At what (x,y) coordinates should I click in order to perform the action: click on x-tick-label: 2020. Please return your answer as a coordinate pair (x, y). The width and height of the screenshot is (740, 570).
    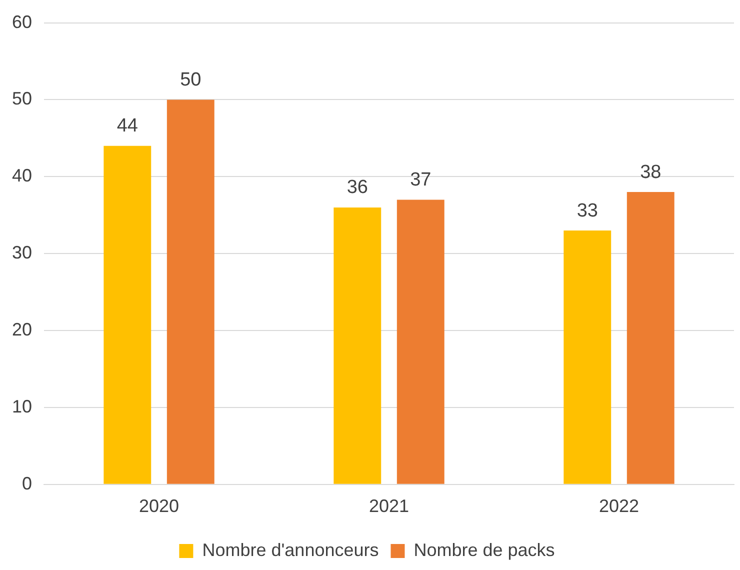
    Looking at the image, I should click on (159, 506).